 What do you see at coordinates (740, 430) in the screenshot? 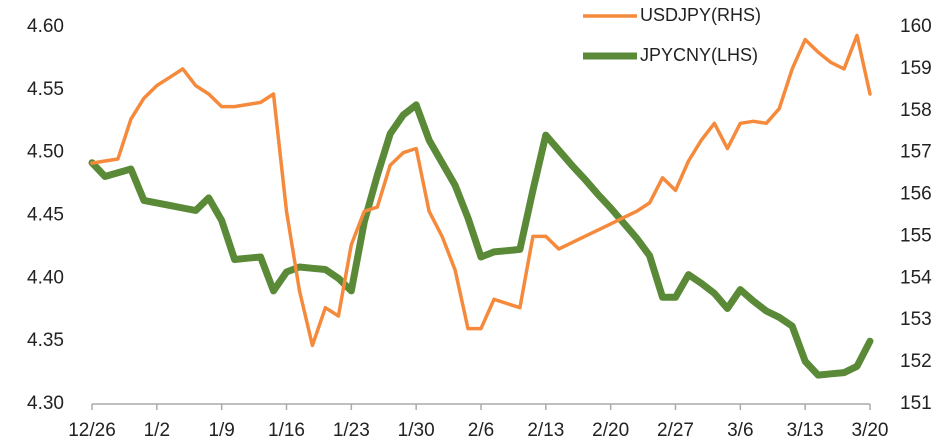
I see `x-tick-label: 3/6` at bounding box center [740, 430].